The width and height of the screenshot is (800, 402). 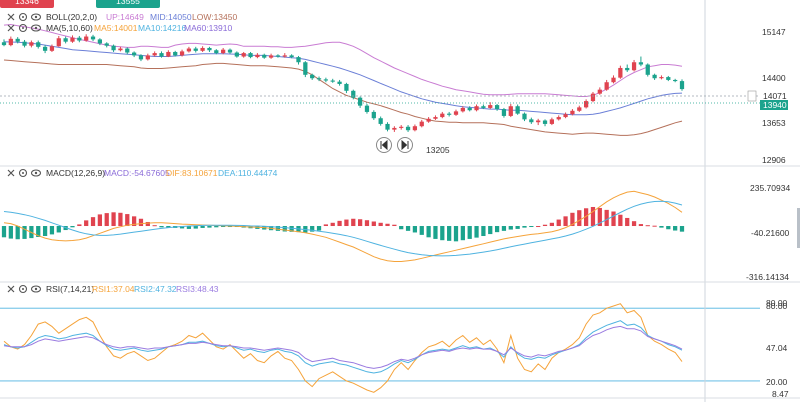 What do you see at coordinates (770, 188) in the screenshot?
I see `macd-tick: 235.70934` at bounding box center [770, 188].